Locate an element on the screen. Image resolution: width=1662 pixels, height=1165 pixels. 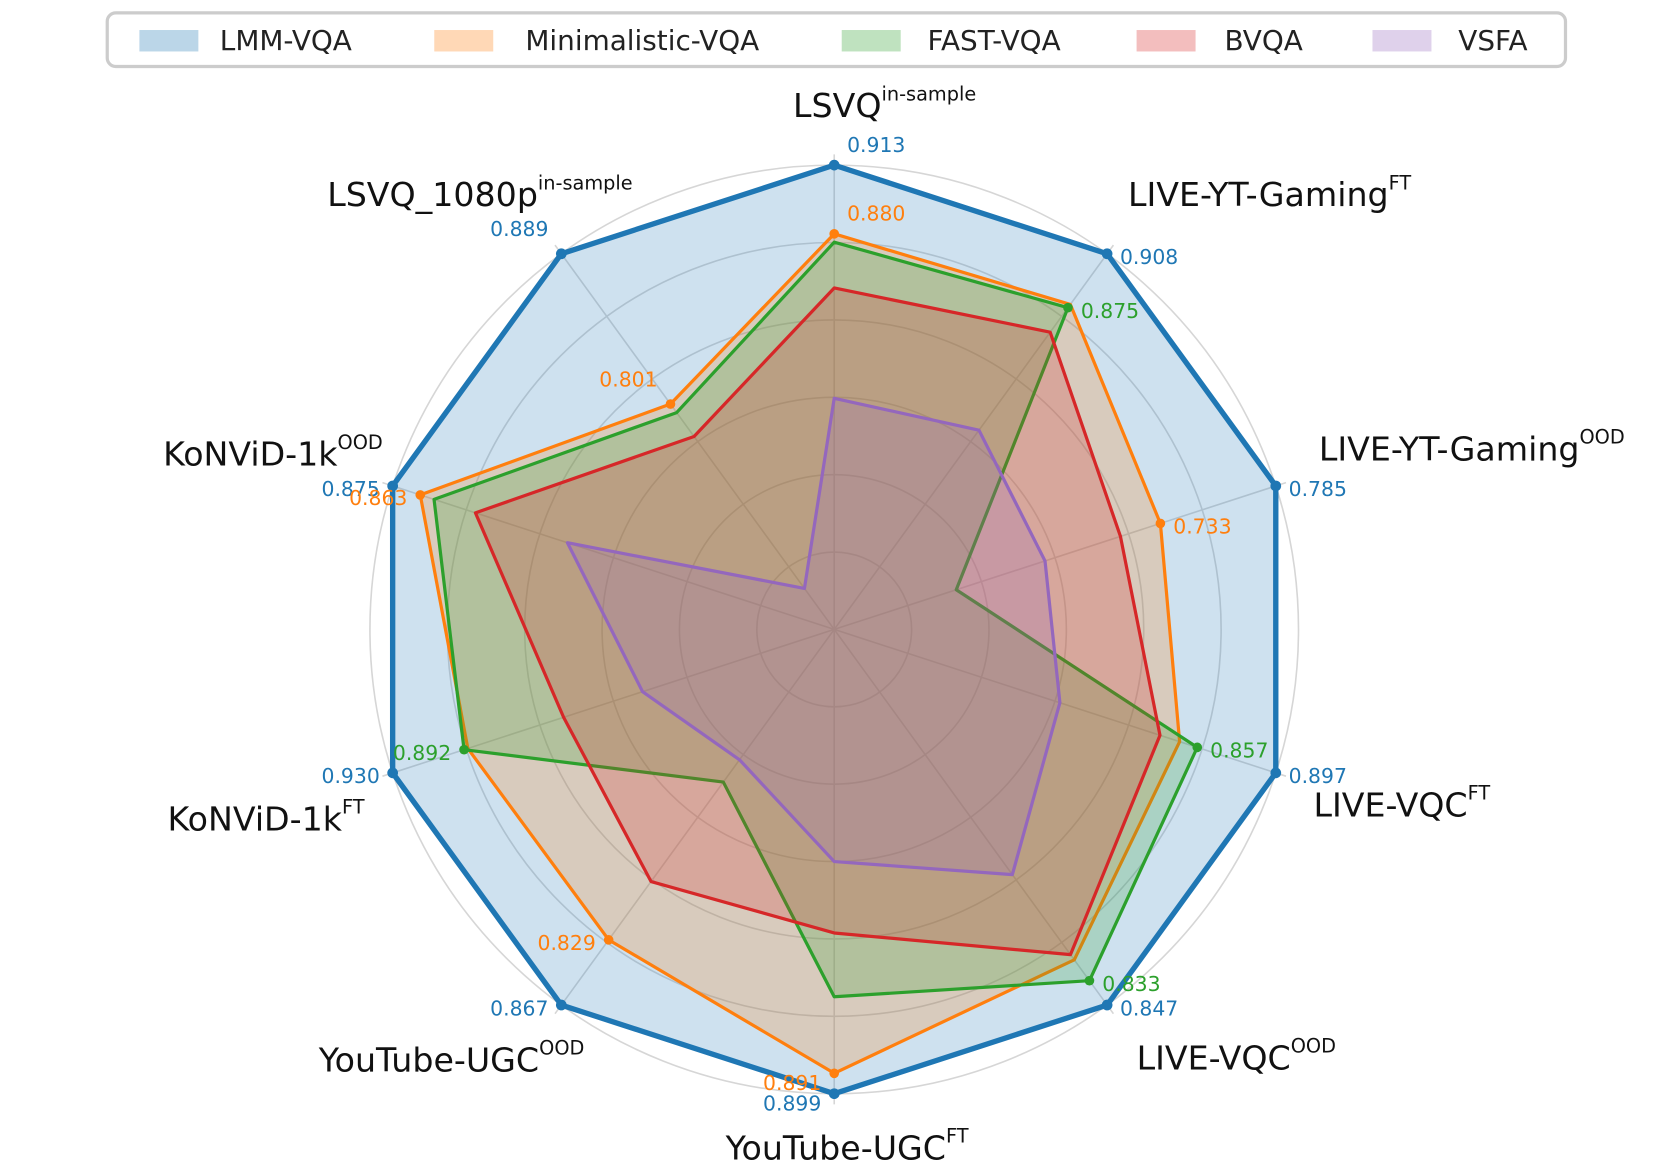
series-area is located at coordinates (813, 636).